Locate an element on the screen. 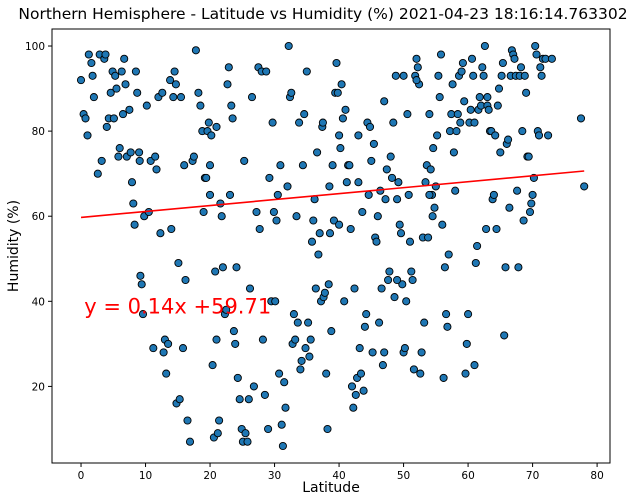 This screenshot has height=502, width=632. x-tick-label: 40 is located at coordinates (338, 476).